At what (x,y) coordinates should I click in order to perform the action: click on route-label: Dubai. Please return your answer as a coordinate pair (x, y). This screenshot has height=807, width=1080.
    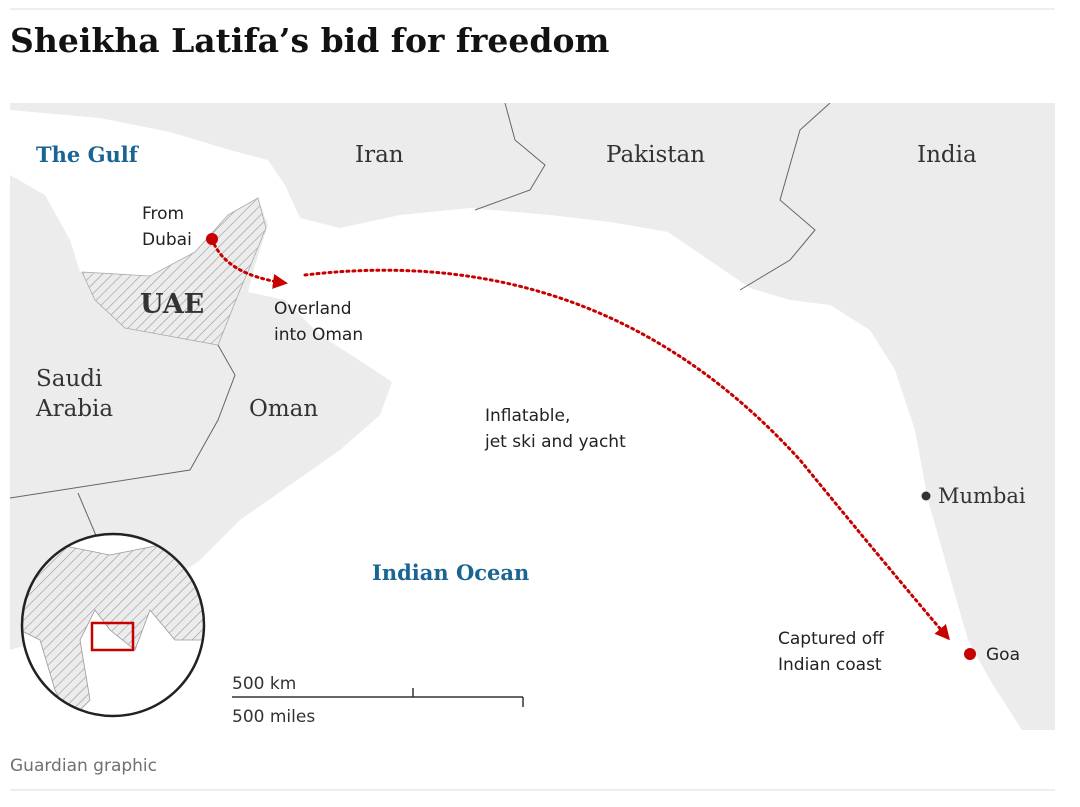
    Looking at the image, I should click on (167, 240).